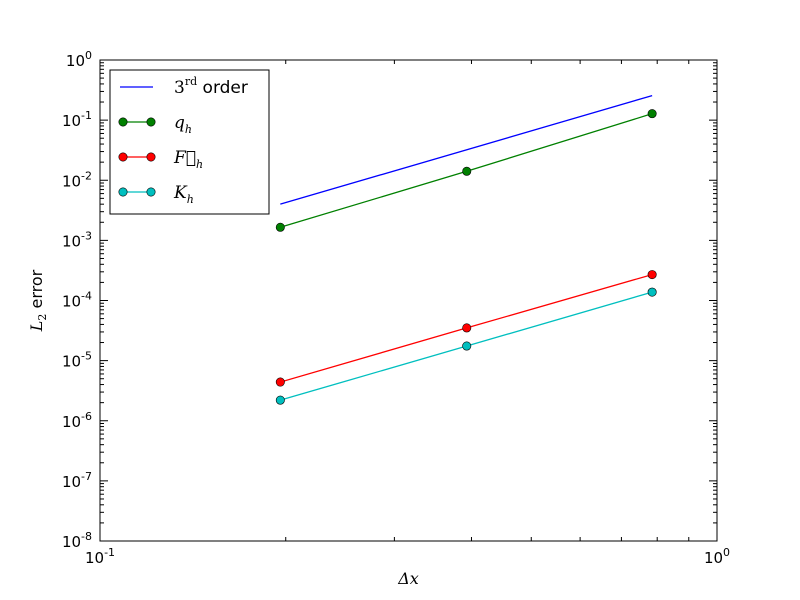 The image size is (800, 600). Describe the element at coordinates (211, 86) in the screenshot. I see `legend-label: 3rd order` at that location.